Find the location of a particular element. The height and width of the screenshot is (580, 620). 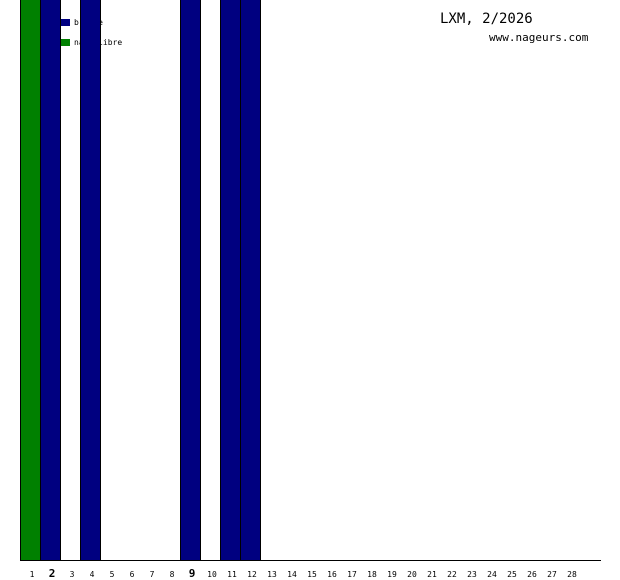

x-tick-label-11: 11 is located at coordinates (232, 574).